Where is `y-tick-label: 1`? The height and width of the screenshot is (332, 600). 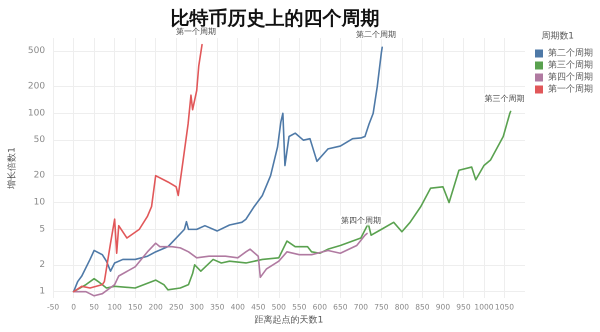
y-tick-label: 1 is located at coordinates (42, 291).